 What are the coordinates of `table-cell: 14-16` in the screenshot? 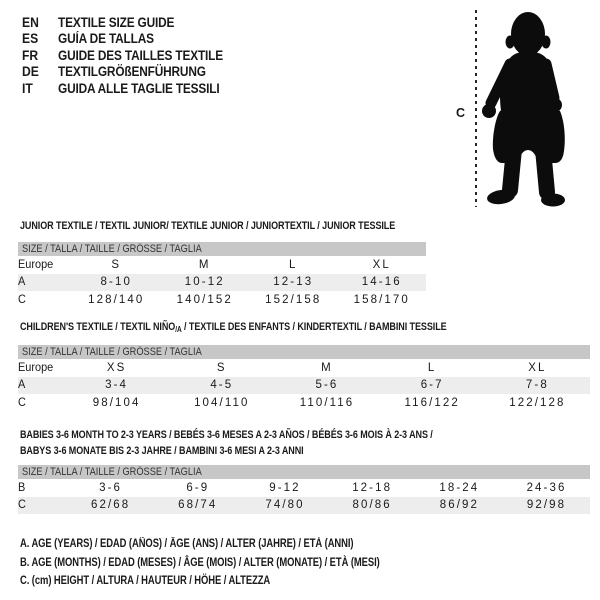 It's located at (381, 282).